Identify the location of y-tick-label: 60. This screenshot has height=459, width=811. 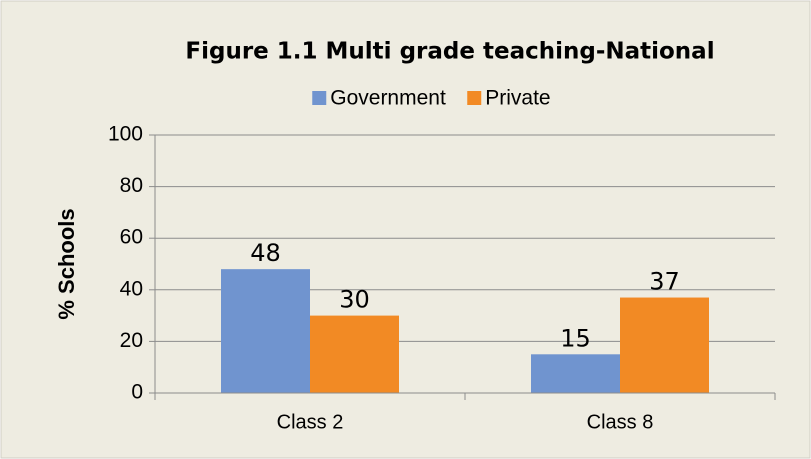
(131, 237).